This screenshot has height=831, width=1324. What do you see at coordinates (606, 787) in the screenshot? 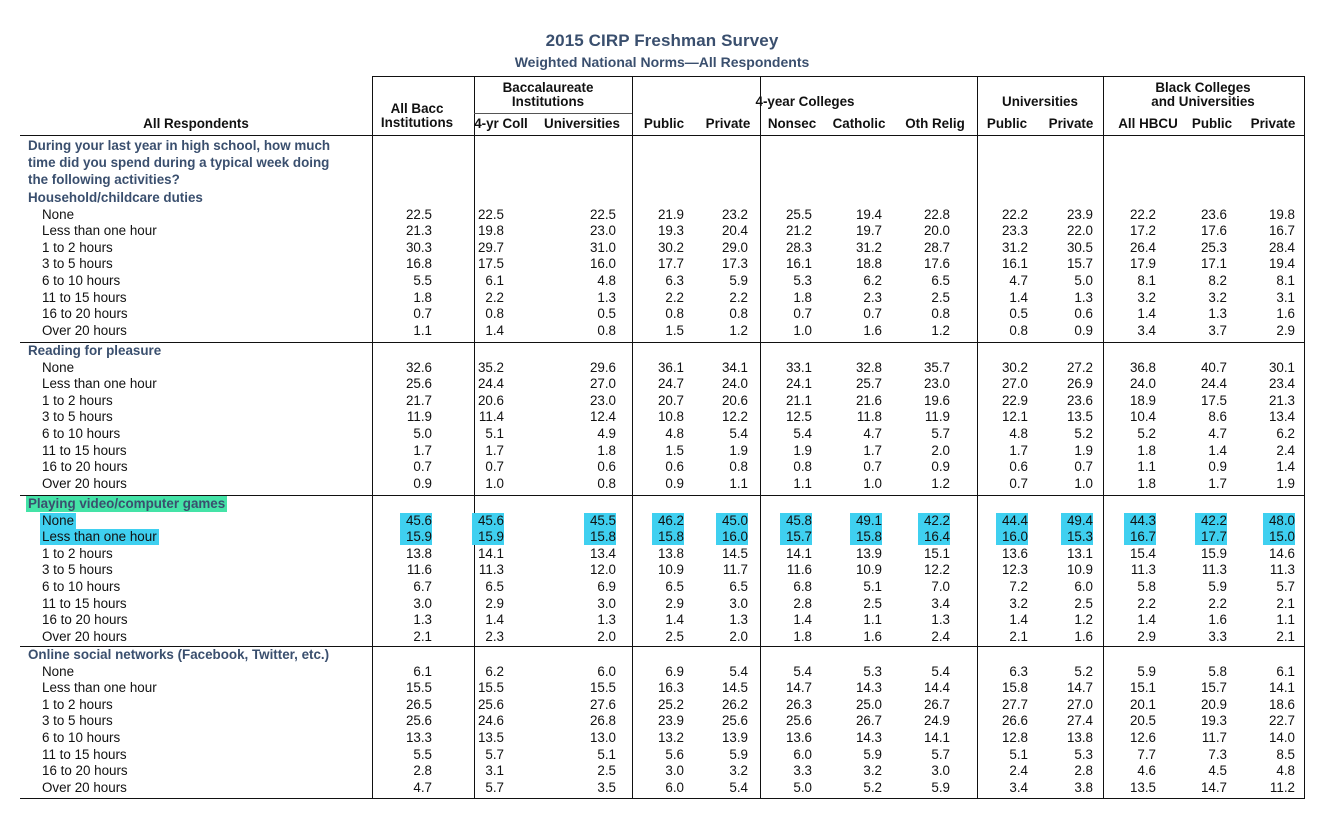
I see `data-cell: 3.5` at bounding box center [606, 787].